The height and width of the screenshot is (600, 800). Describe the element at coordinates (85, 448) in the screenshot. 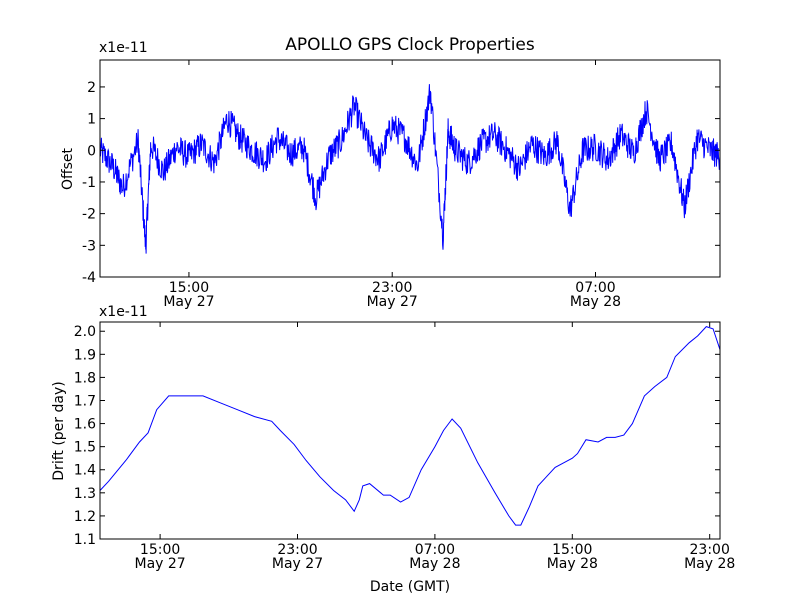

I see `y-tick-label: 1.5` at that location.